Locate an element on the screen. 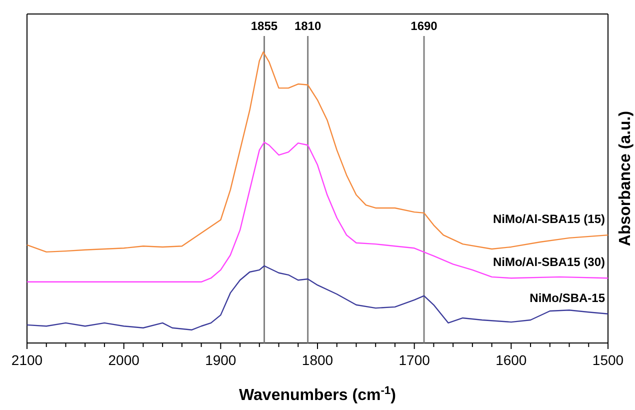 The height and width of the screenshot is (410, 635). x-axis-title: Wavenumbers (cm$^{-1}$) is located at coordinates (317, 394).